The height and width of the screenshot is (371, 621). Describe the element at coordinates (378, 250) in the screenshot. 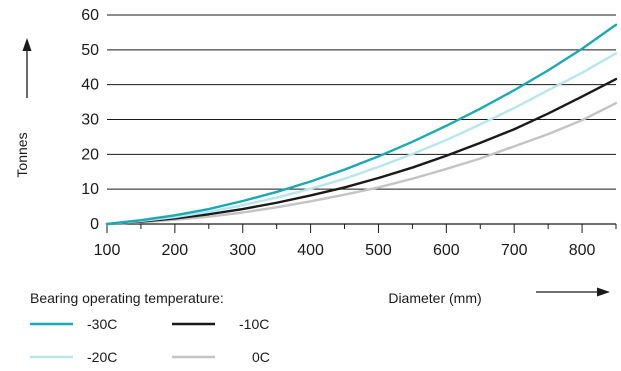

I see `x-tick-label-500: 500` at that location.